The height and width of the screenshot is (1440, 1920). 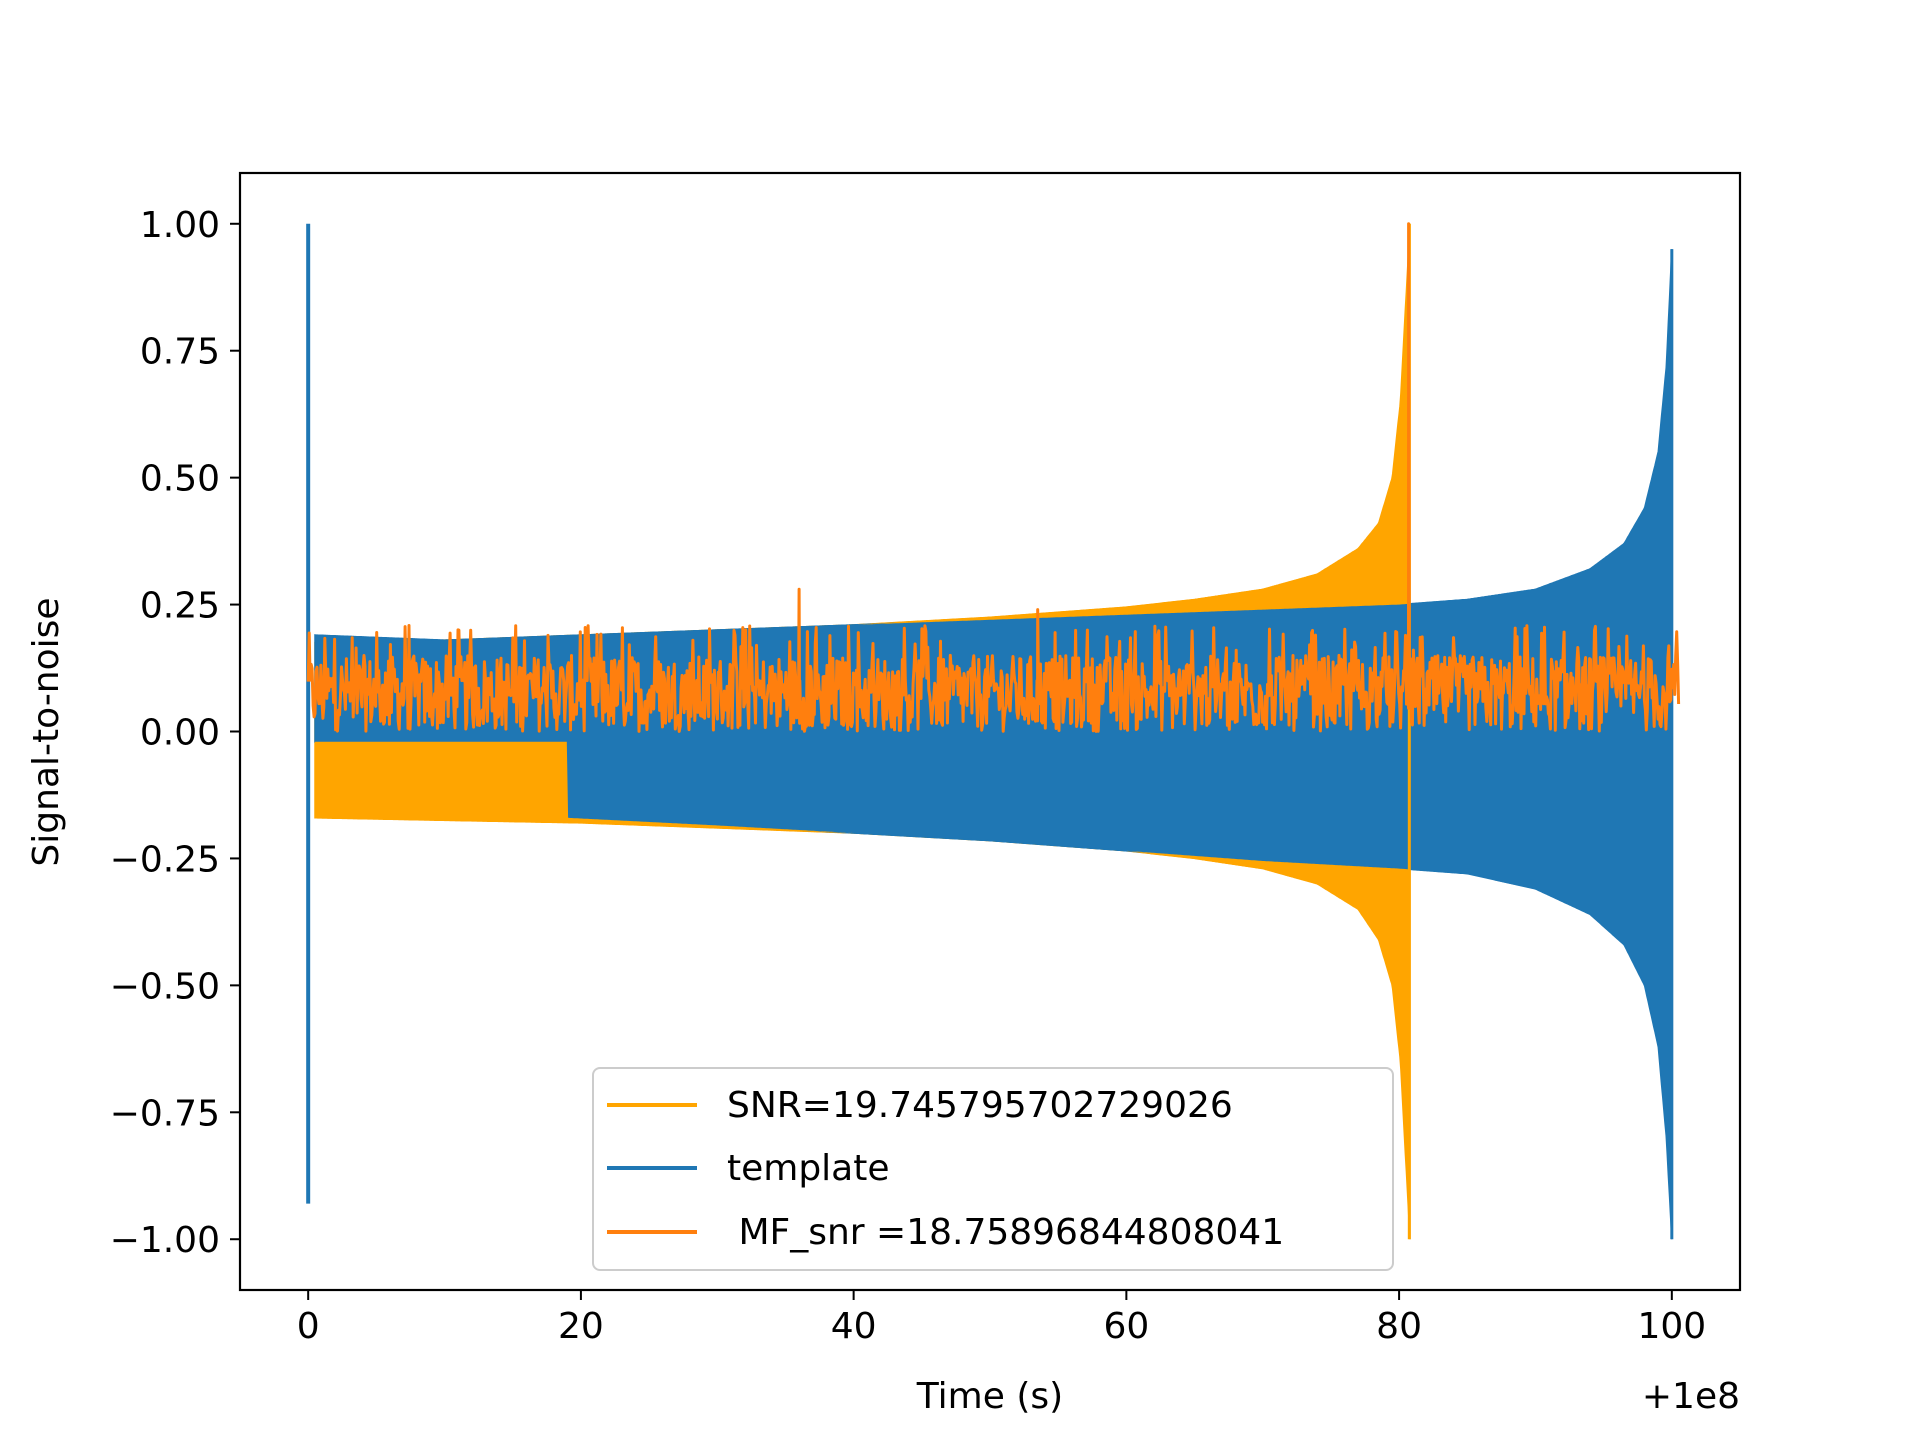 I want to click on x-tick-label: 0, so click(x=308, y=1326).